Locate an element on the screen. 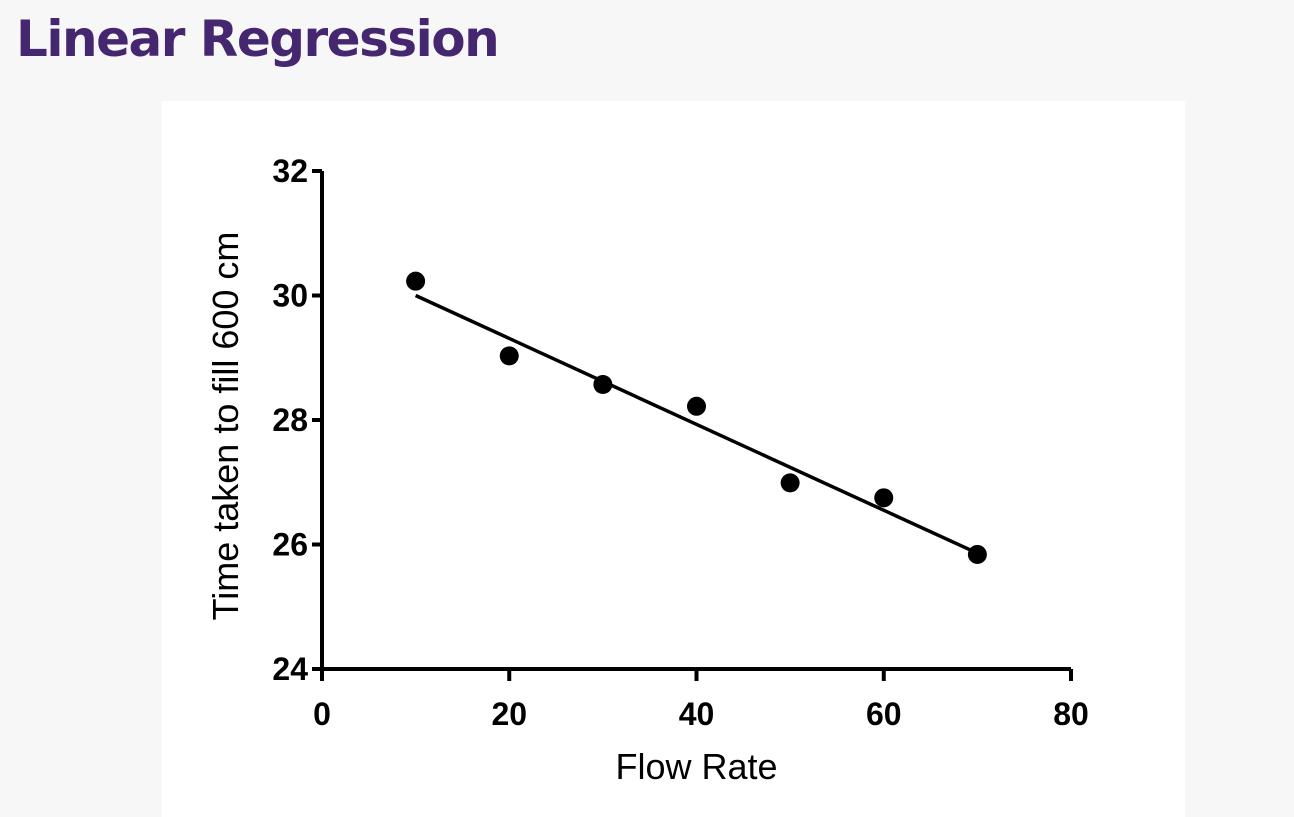  y-tick-label: 32 is located at coordinates (290, 171).